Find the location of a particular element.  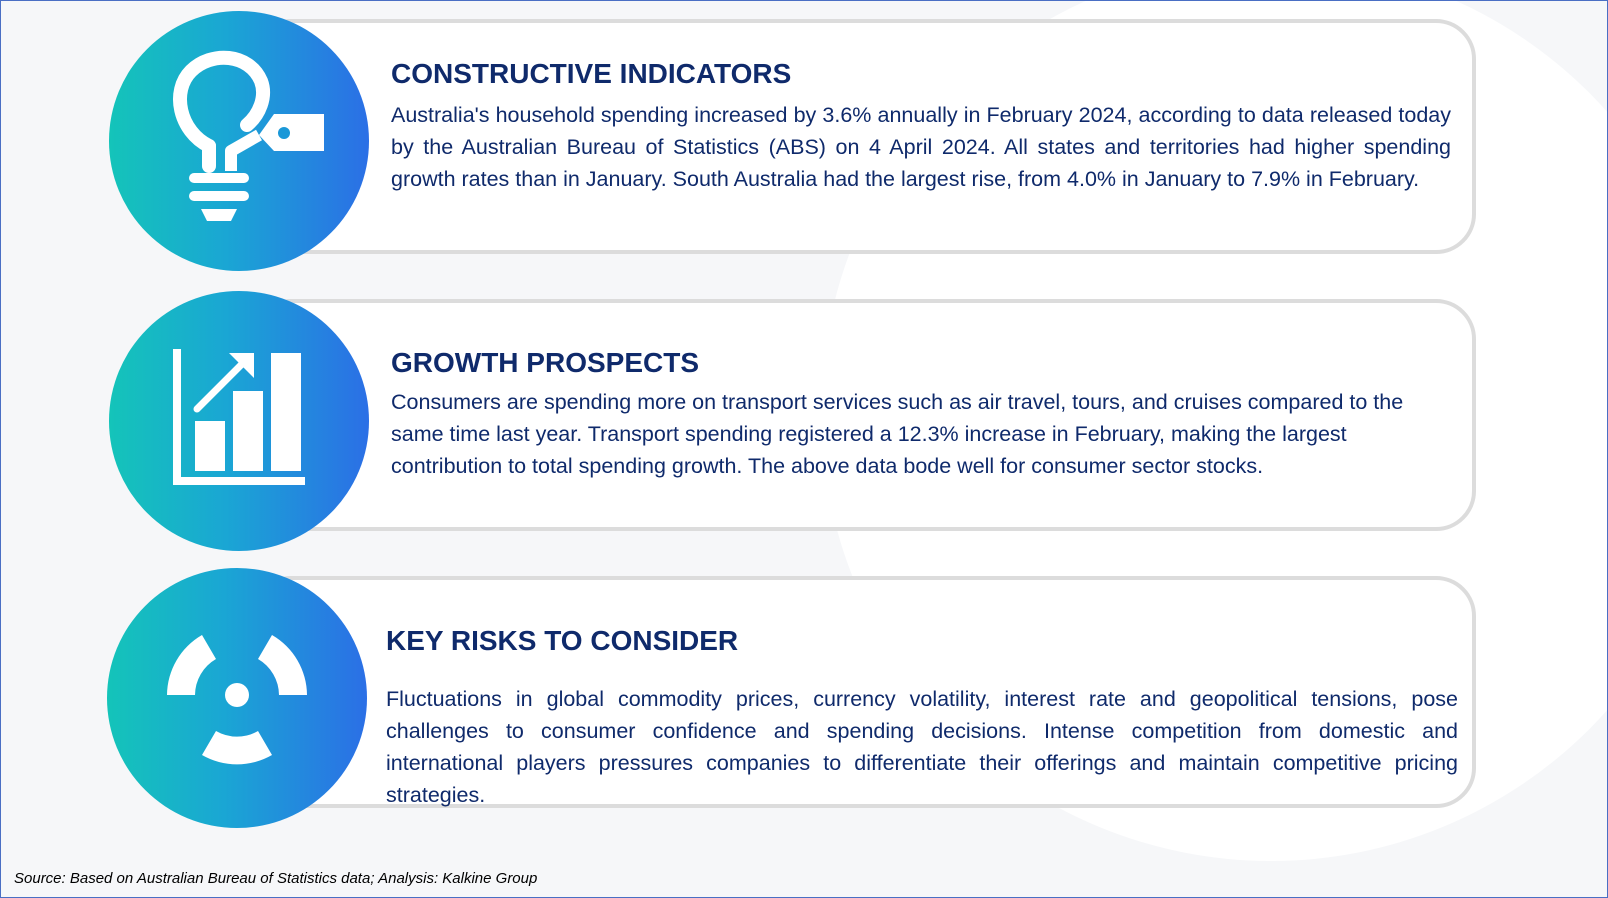

section-title-1: CONSTRUCTIVE INDICATORS is located at coordinates (591, 73).